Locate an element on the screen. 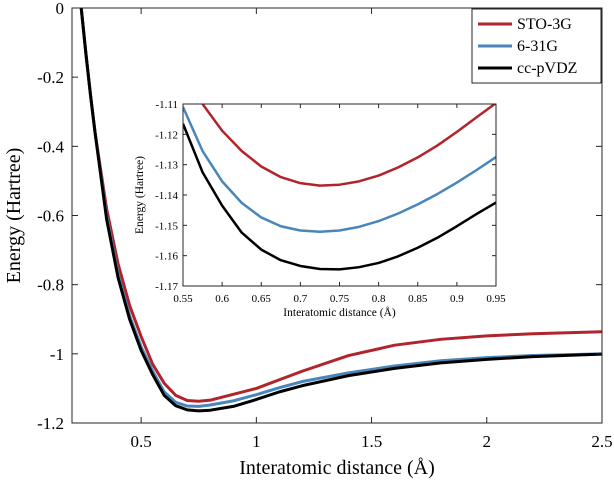 This screenshot has height=480, width=614. inset-x-axis-label: Interatomic distance (Å) is located at coordinates (339, 312).